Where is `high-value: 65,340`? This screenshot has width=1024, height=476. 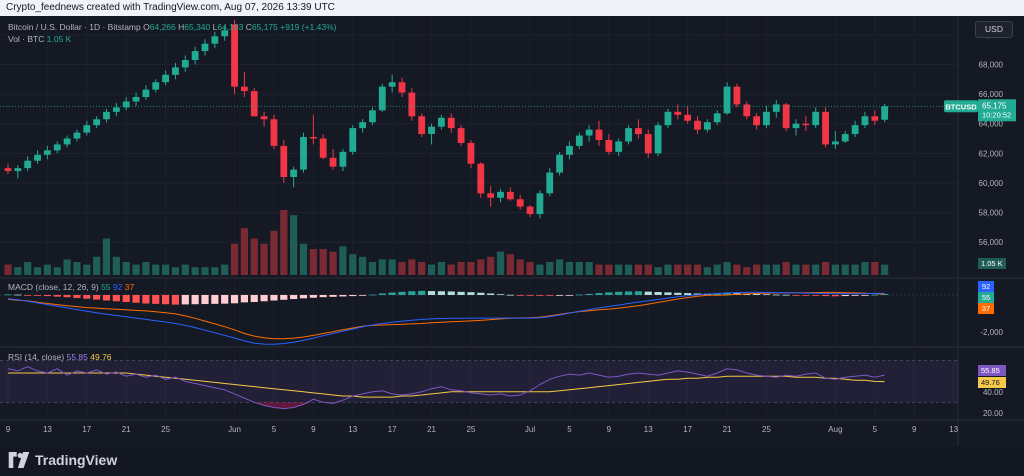
high-value: 65,340 is located at coordinates (197, 27).